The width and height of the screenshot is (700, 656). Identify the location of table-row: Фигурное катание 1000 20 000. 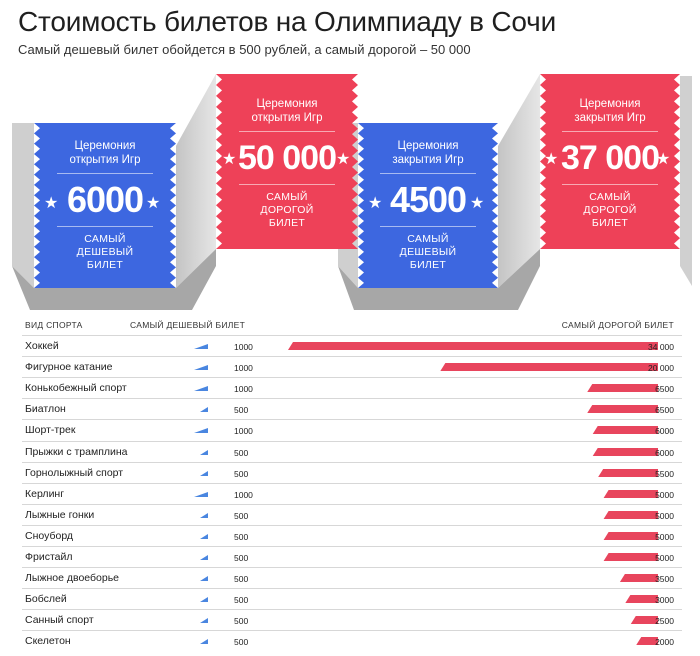
(352, 366).